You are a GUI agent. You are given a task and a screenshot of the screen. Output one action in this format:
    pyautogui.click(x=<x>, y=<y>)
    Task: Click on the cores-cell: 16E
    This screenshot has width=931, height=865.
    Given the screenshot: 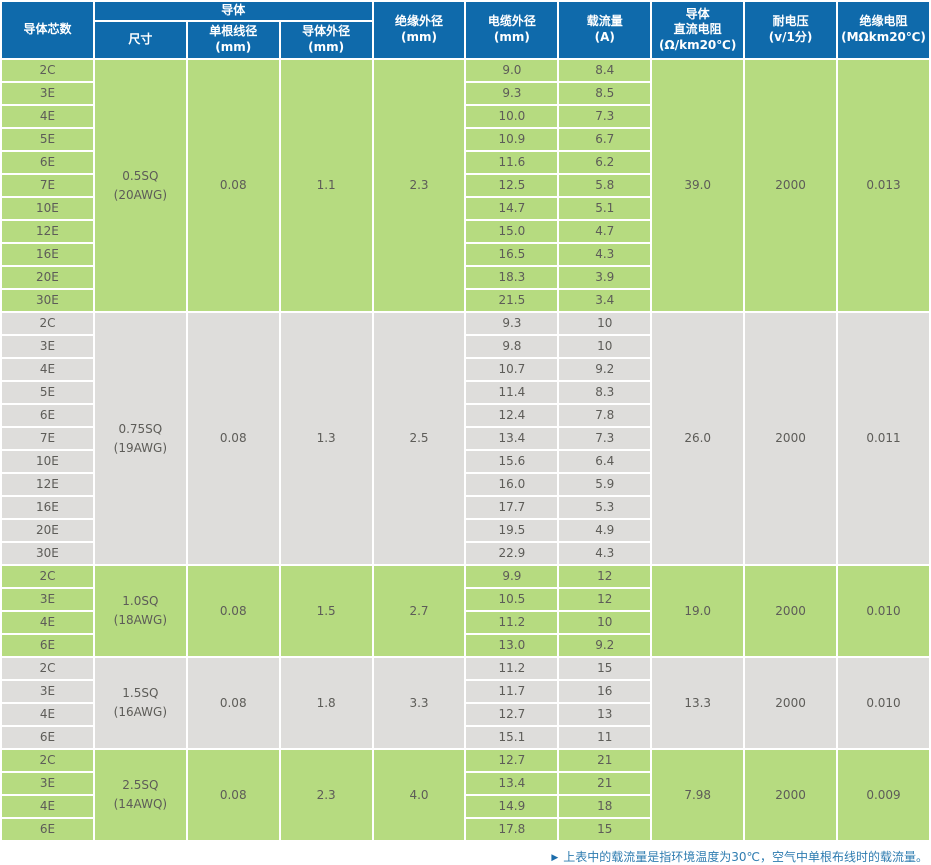 What is the action you would take?
    pyautogui.click(x=47, y=254)
    